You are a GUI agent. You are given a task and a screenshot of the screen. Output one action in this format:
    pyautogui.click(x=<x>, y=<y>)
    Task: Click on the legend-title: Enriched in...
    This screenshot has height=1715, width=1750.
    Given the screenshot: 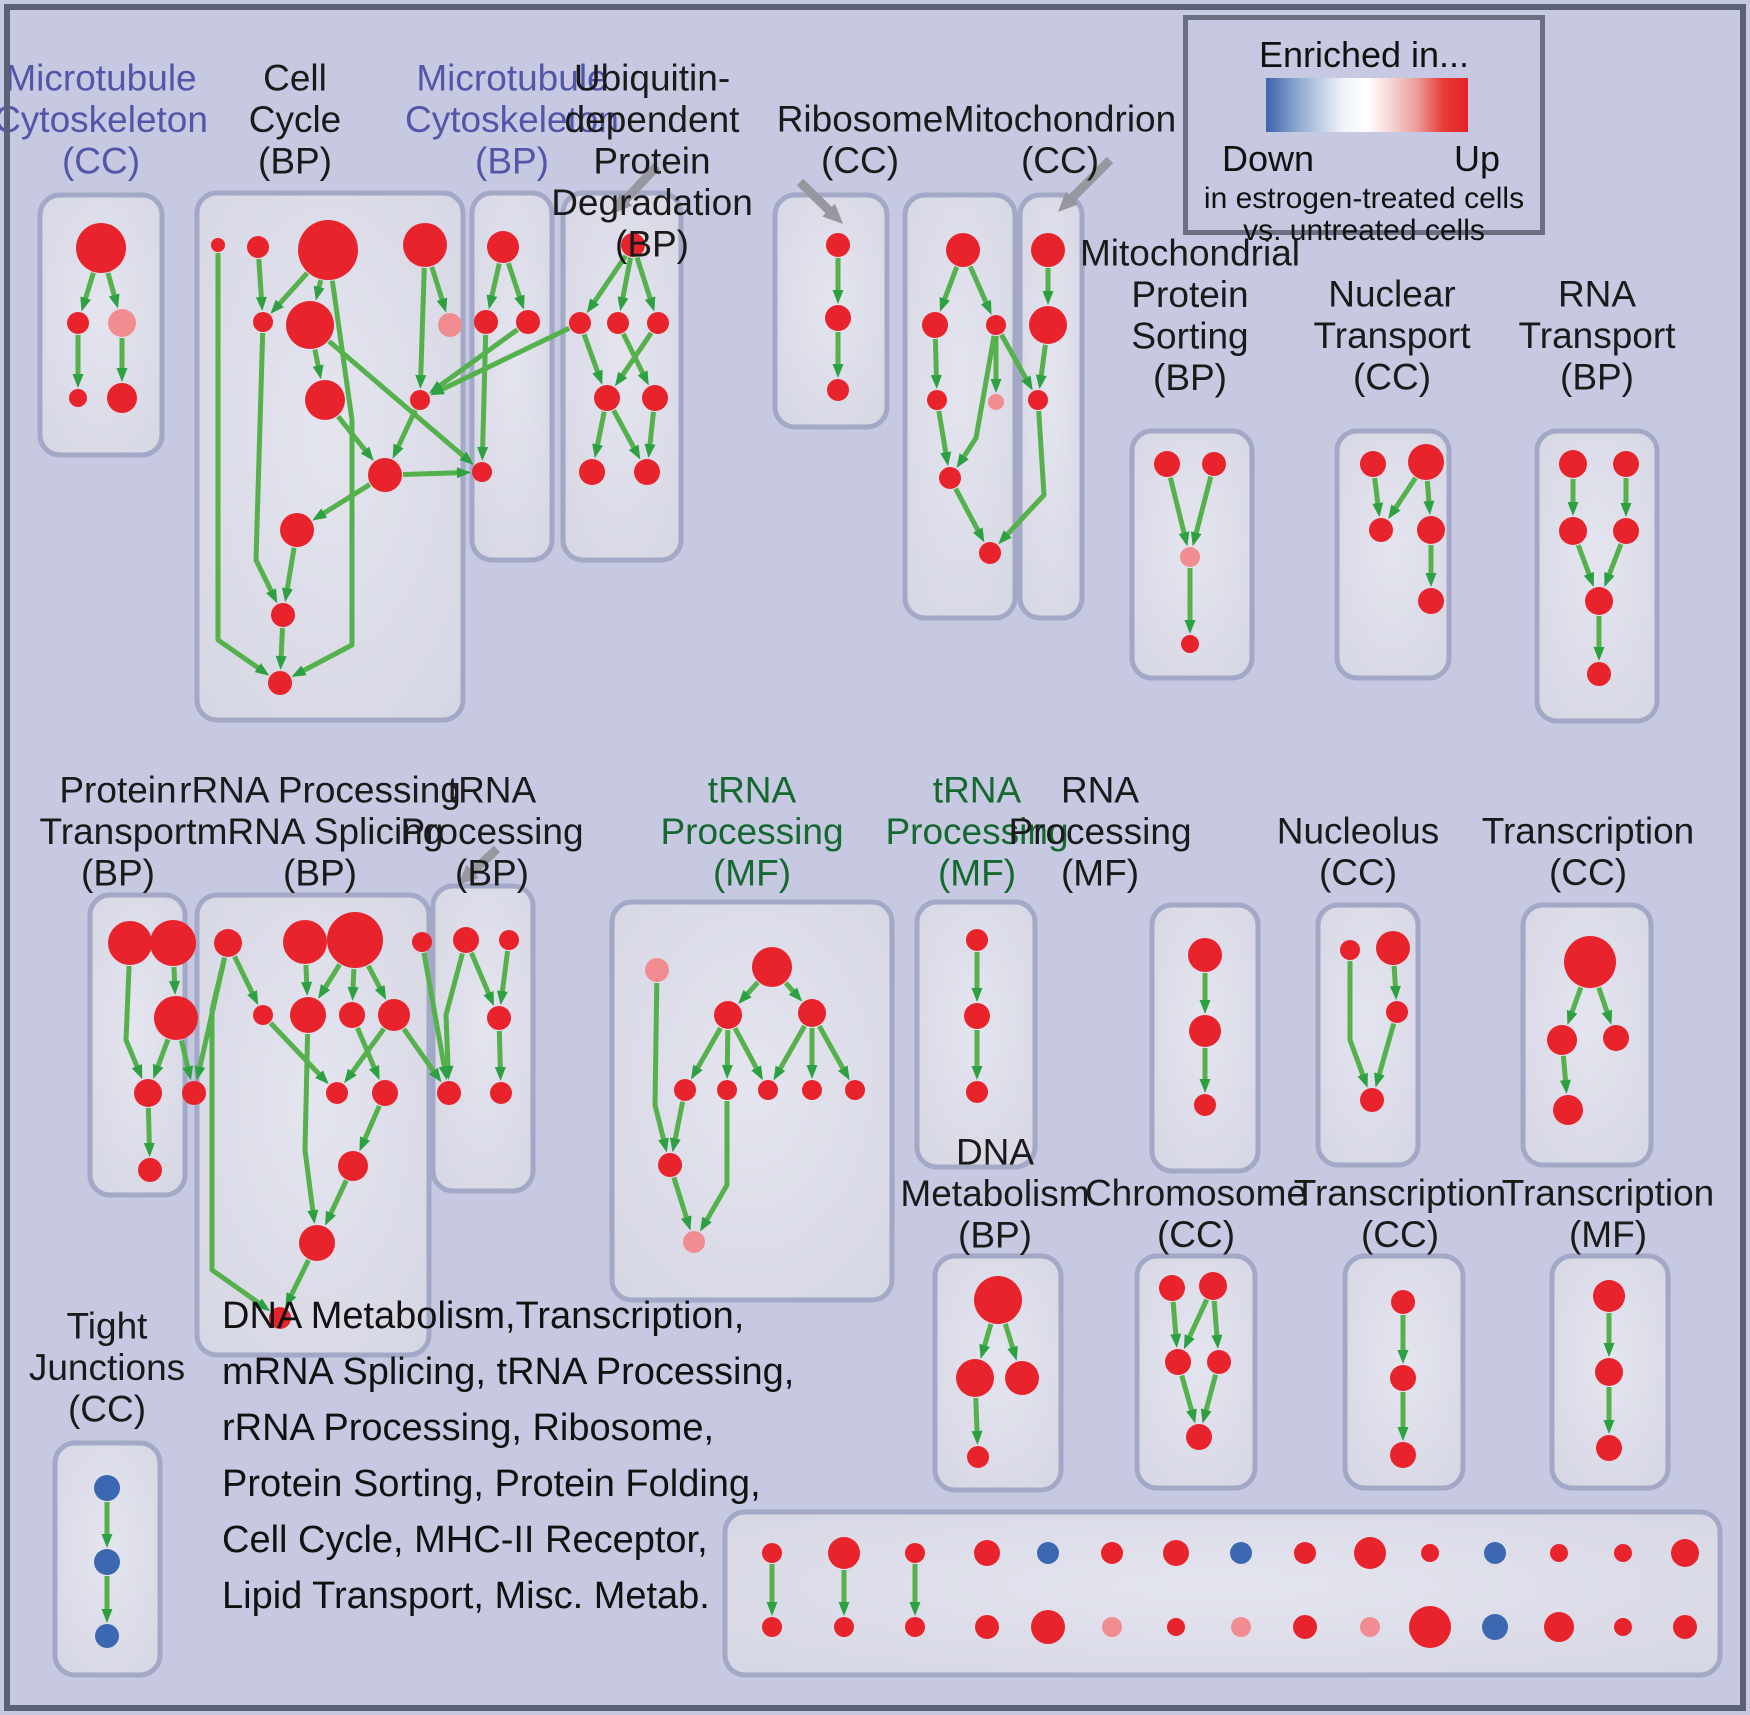 What is the action you would take?
    pyautogui.click(x=1364, y=54)
    